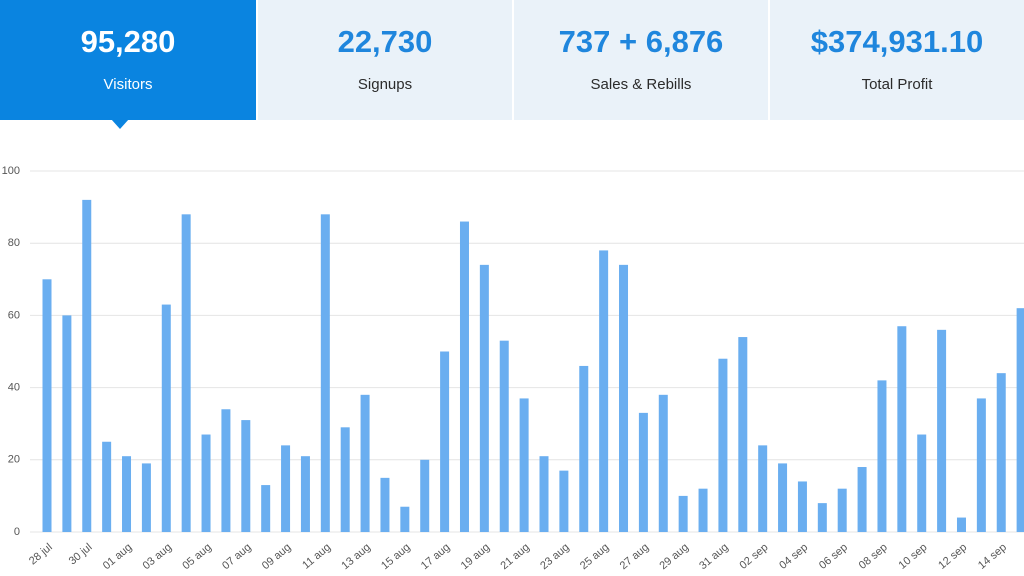 Image resolution: width=1024 pixels, height=576 pixels. I want to click on y-tick-label: 40, so click(14, 388).